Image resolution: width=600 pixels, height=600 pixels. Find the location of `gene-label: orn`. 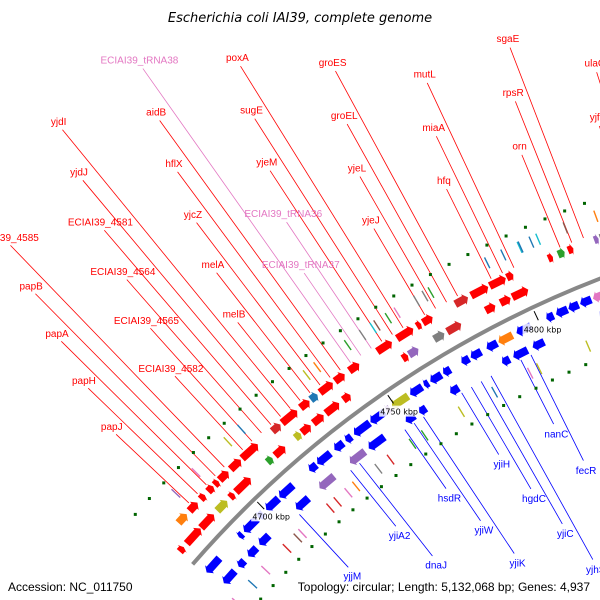

gene-label: orn is located at coordinates (519, 146).